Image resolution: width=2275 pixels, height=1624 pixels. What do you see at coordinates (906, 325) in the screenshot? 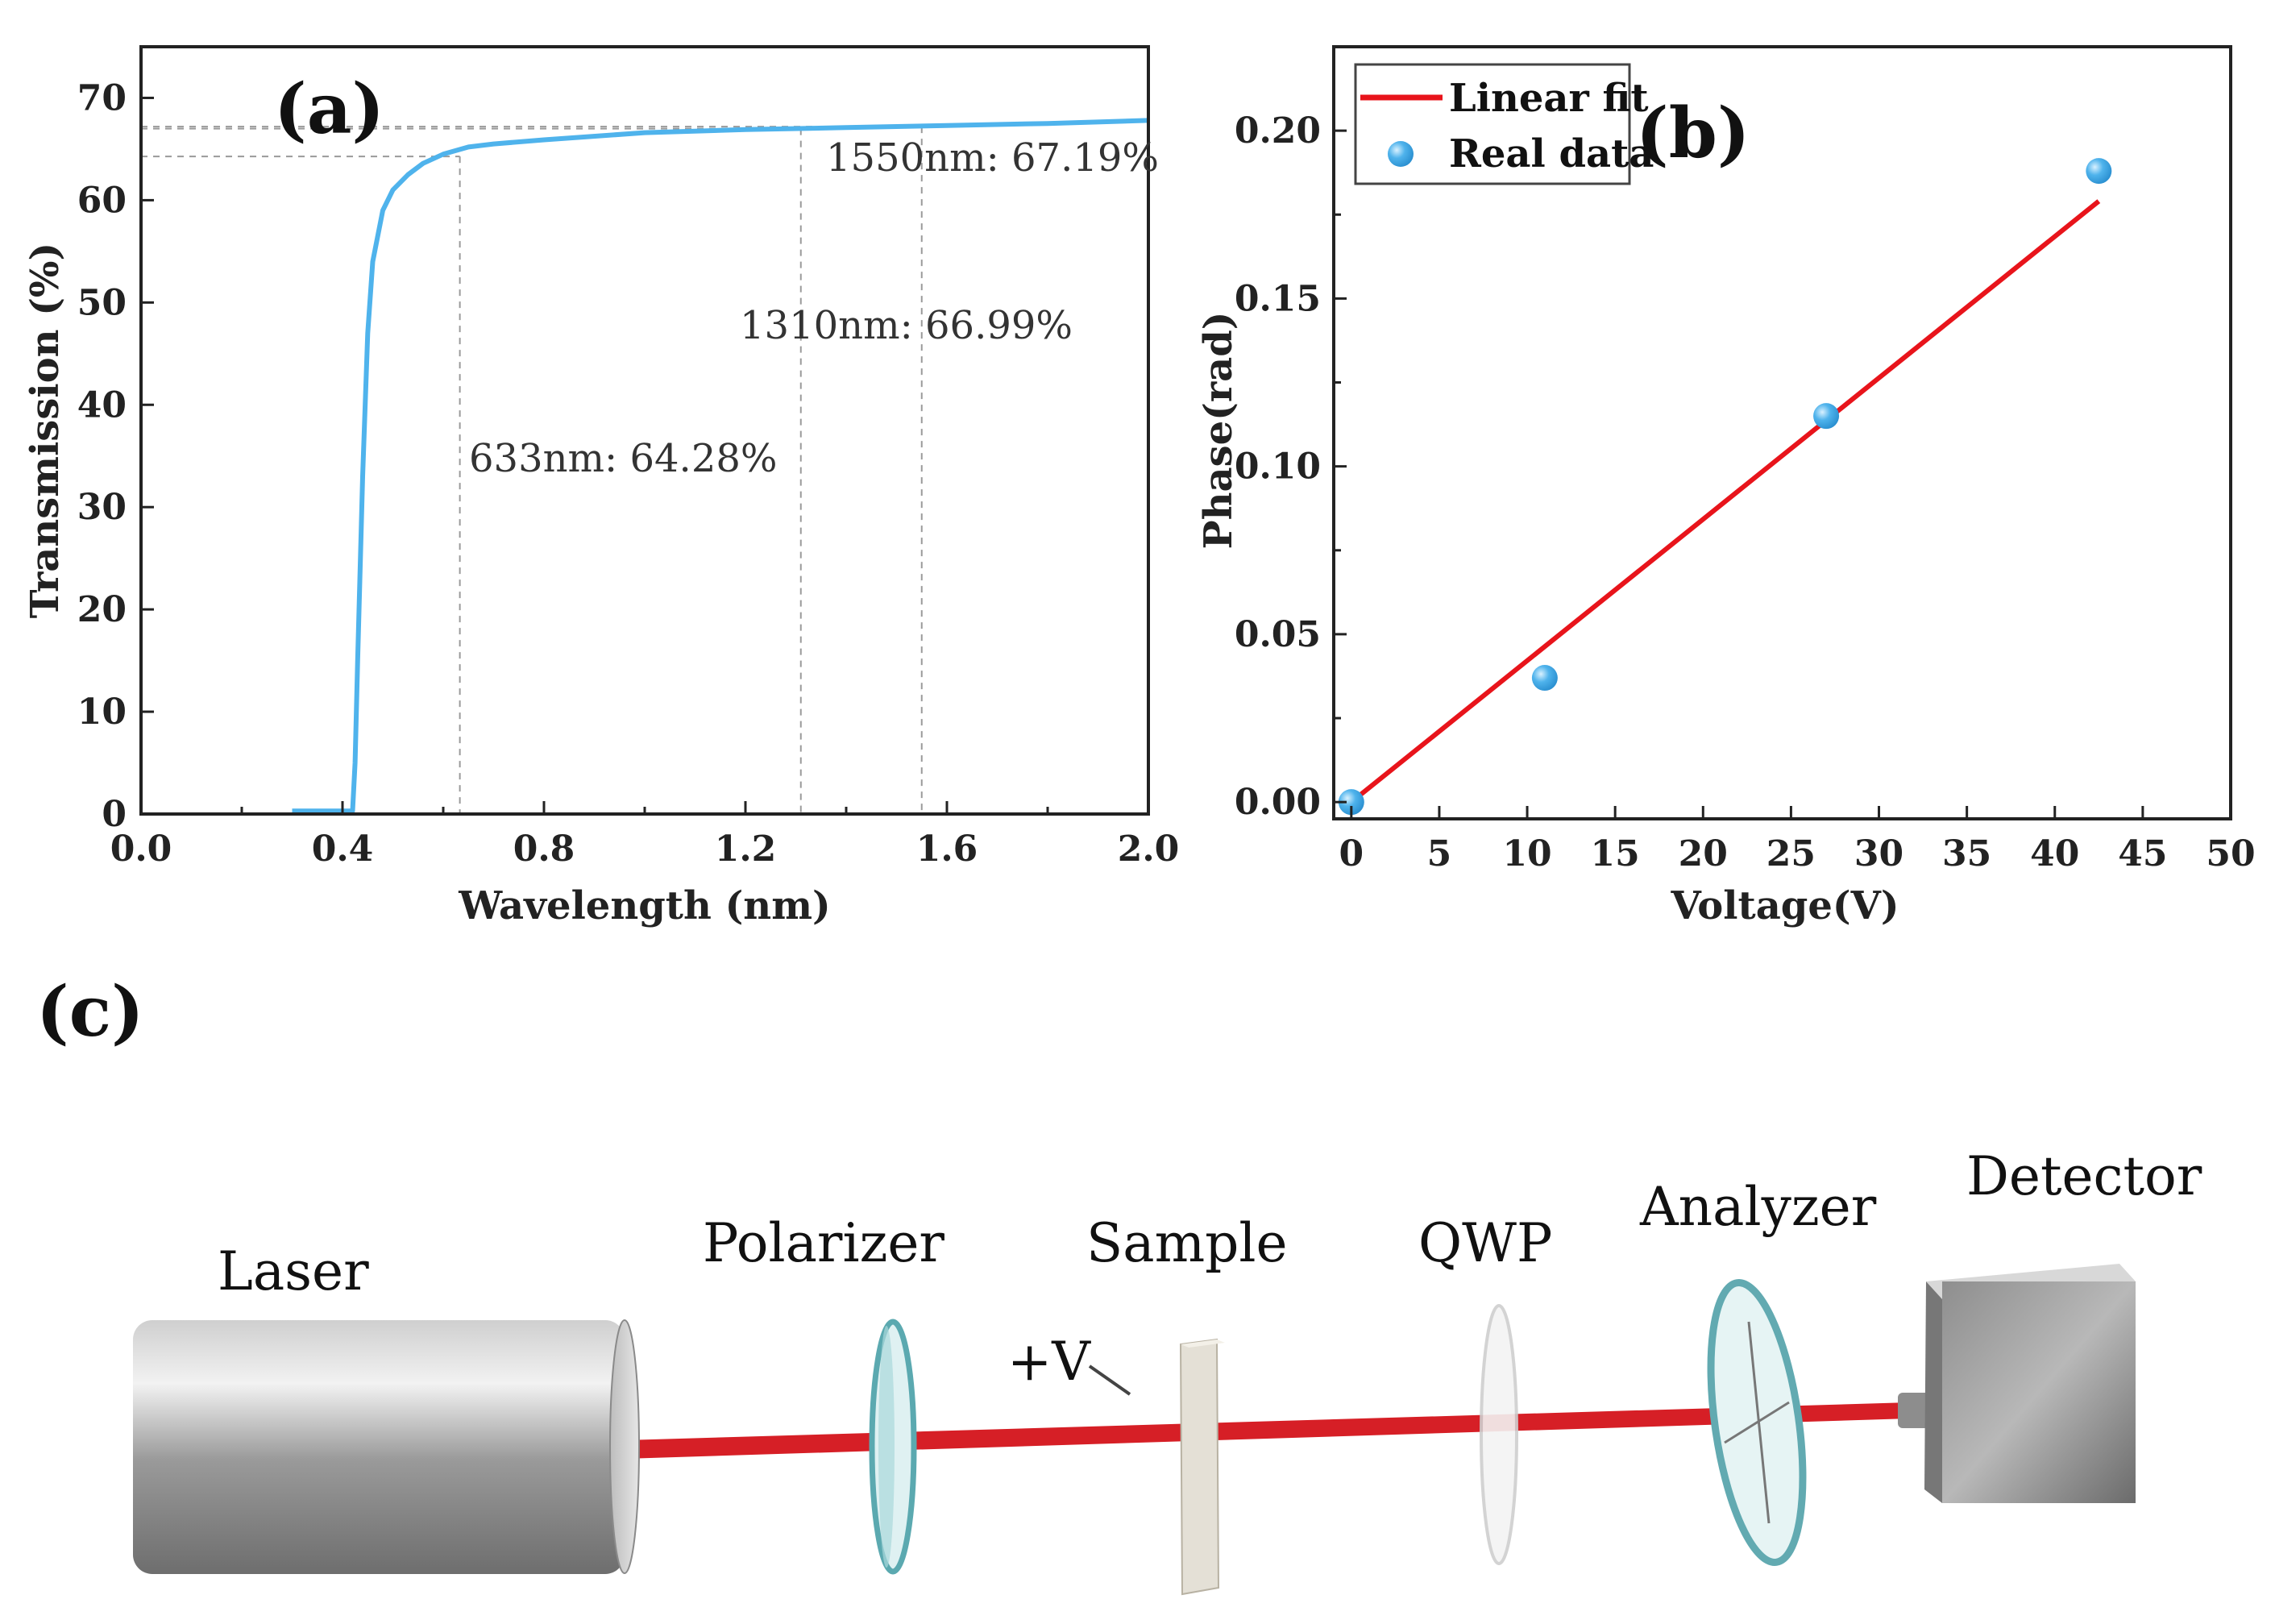
I see `annotation-1310nm: 1310nm: 66.99%` at bounding box center [906, 325].